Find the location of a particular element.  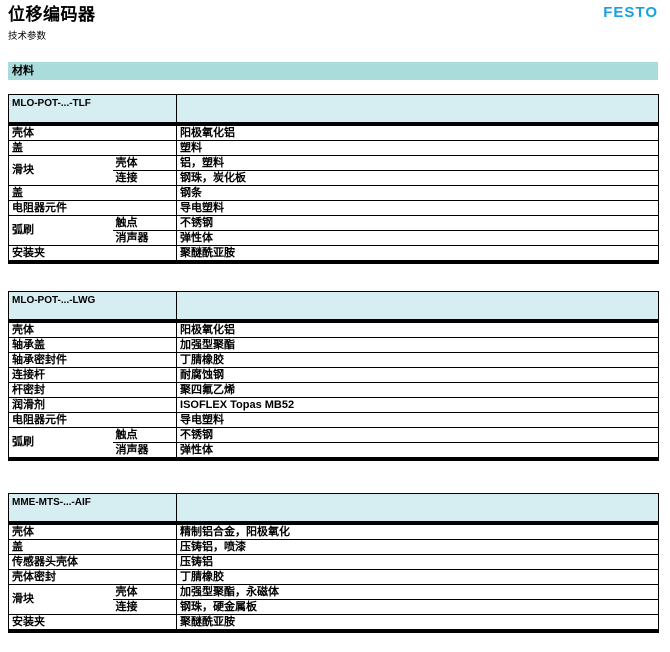

table-row: 润滑剂 ISOFLEX Topas MB52 is located at coordinates (333, 405).